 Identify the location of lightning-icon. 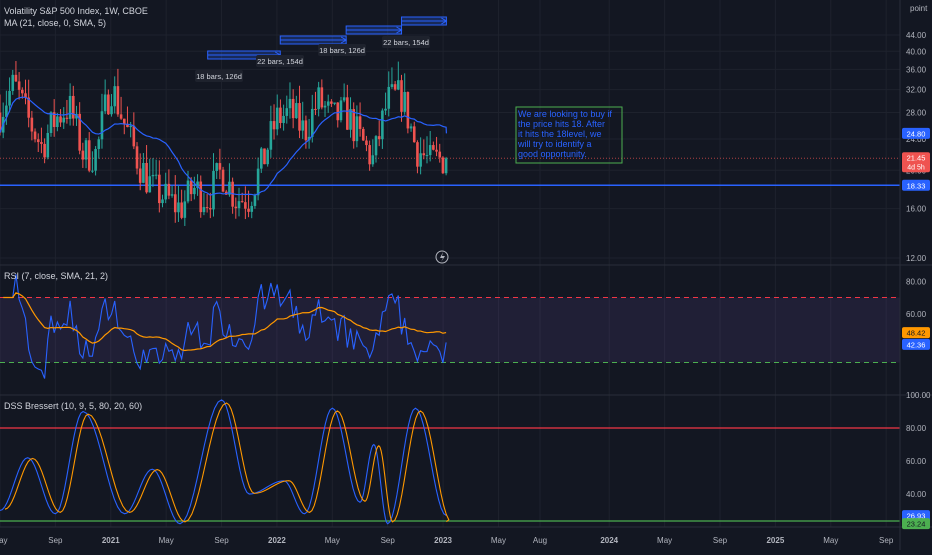
(442, 257).